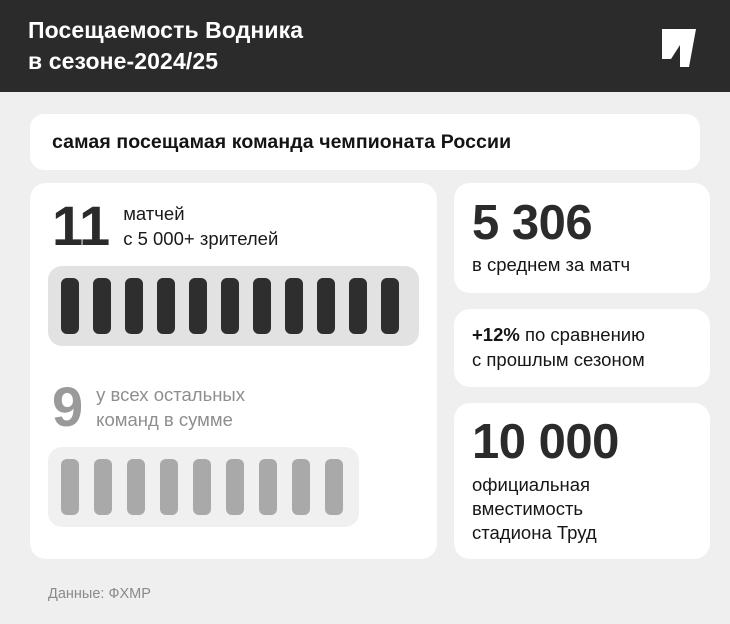 This screenshot has width=730, height=624. I want to click on vodnik-match-label: матчей с 5 000+ зрителей, so click(201, 225).